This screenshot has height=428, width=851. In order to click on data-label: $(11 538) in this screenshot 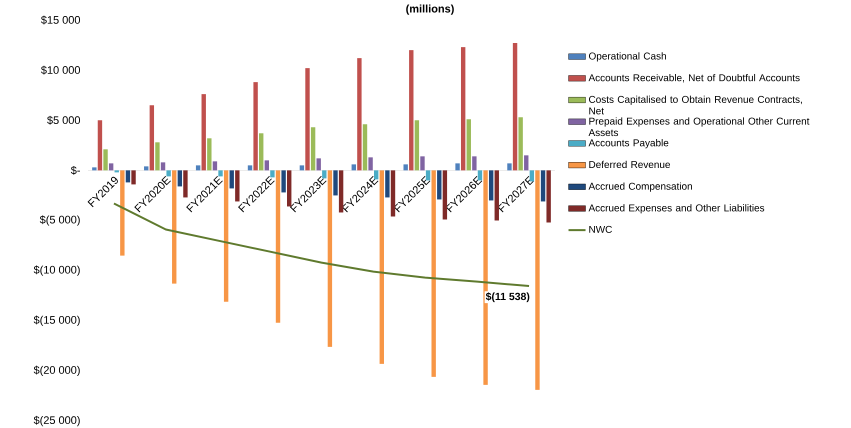, I will do `click(508, 297)`.